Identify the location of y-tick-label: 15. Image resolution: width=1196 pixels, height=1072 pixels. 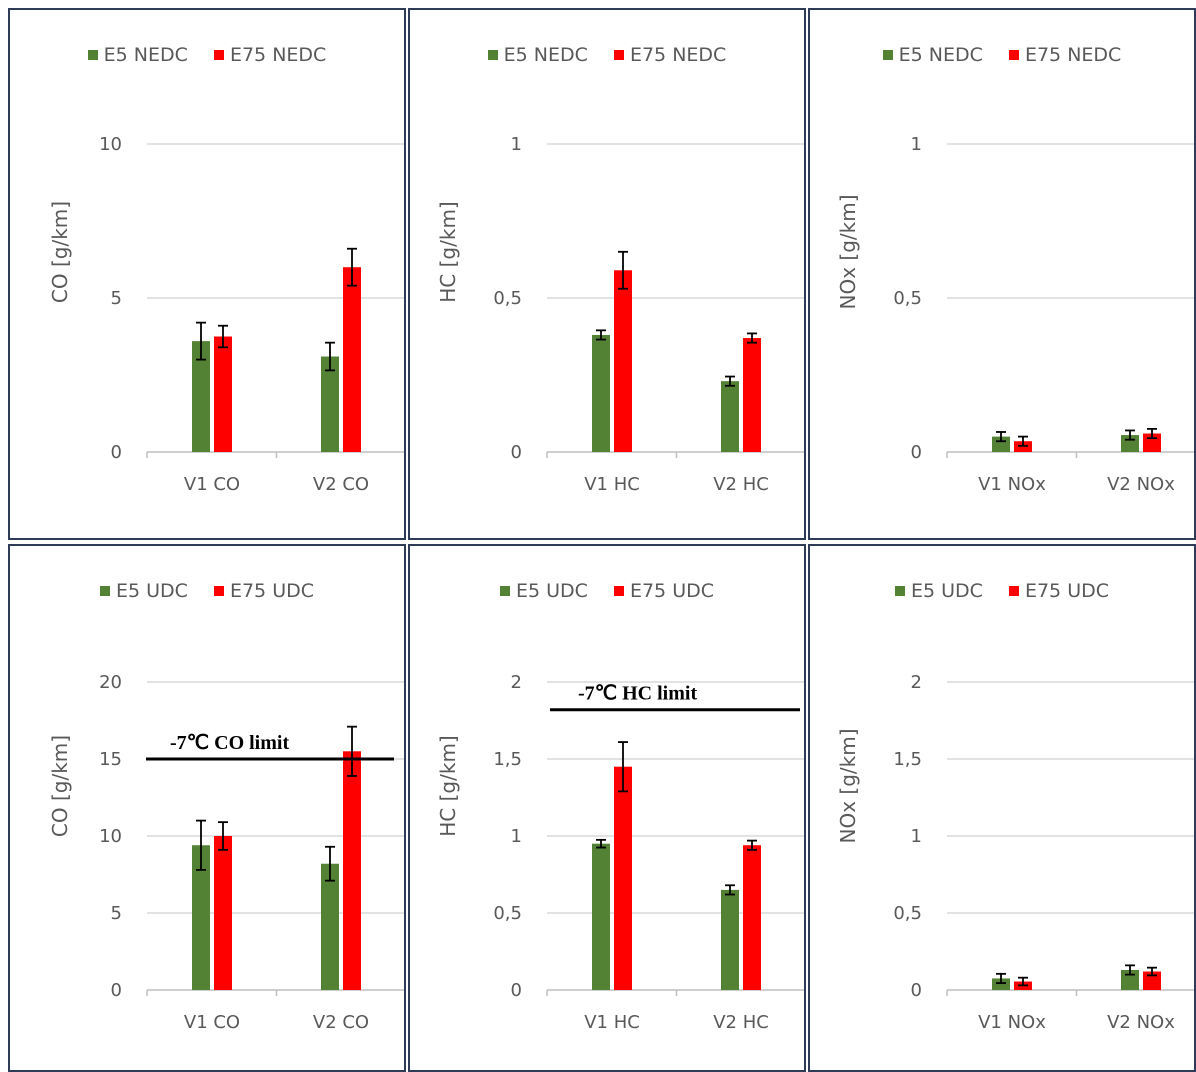
(110, 759).